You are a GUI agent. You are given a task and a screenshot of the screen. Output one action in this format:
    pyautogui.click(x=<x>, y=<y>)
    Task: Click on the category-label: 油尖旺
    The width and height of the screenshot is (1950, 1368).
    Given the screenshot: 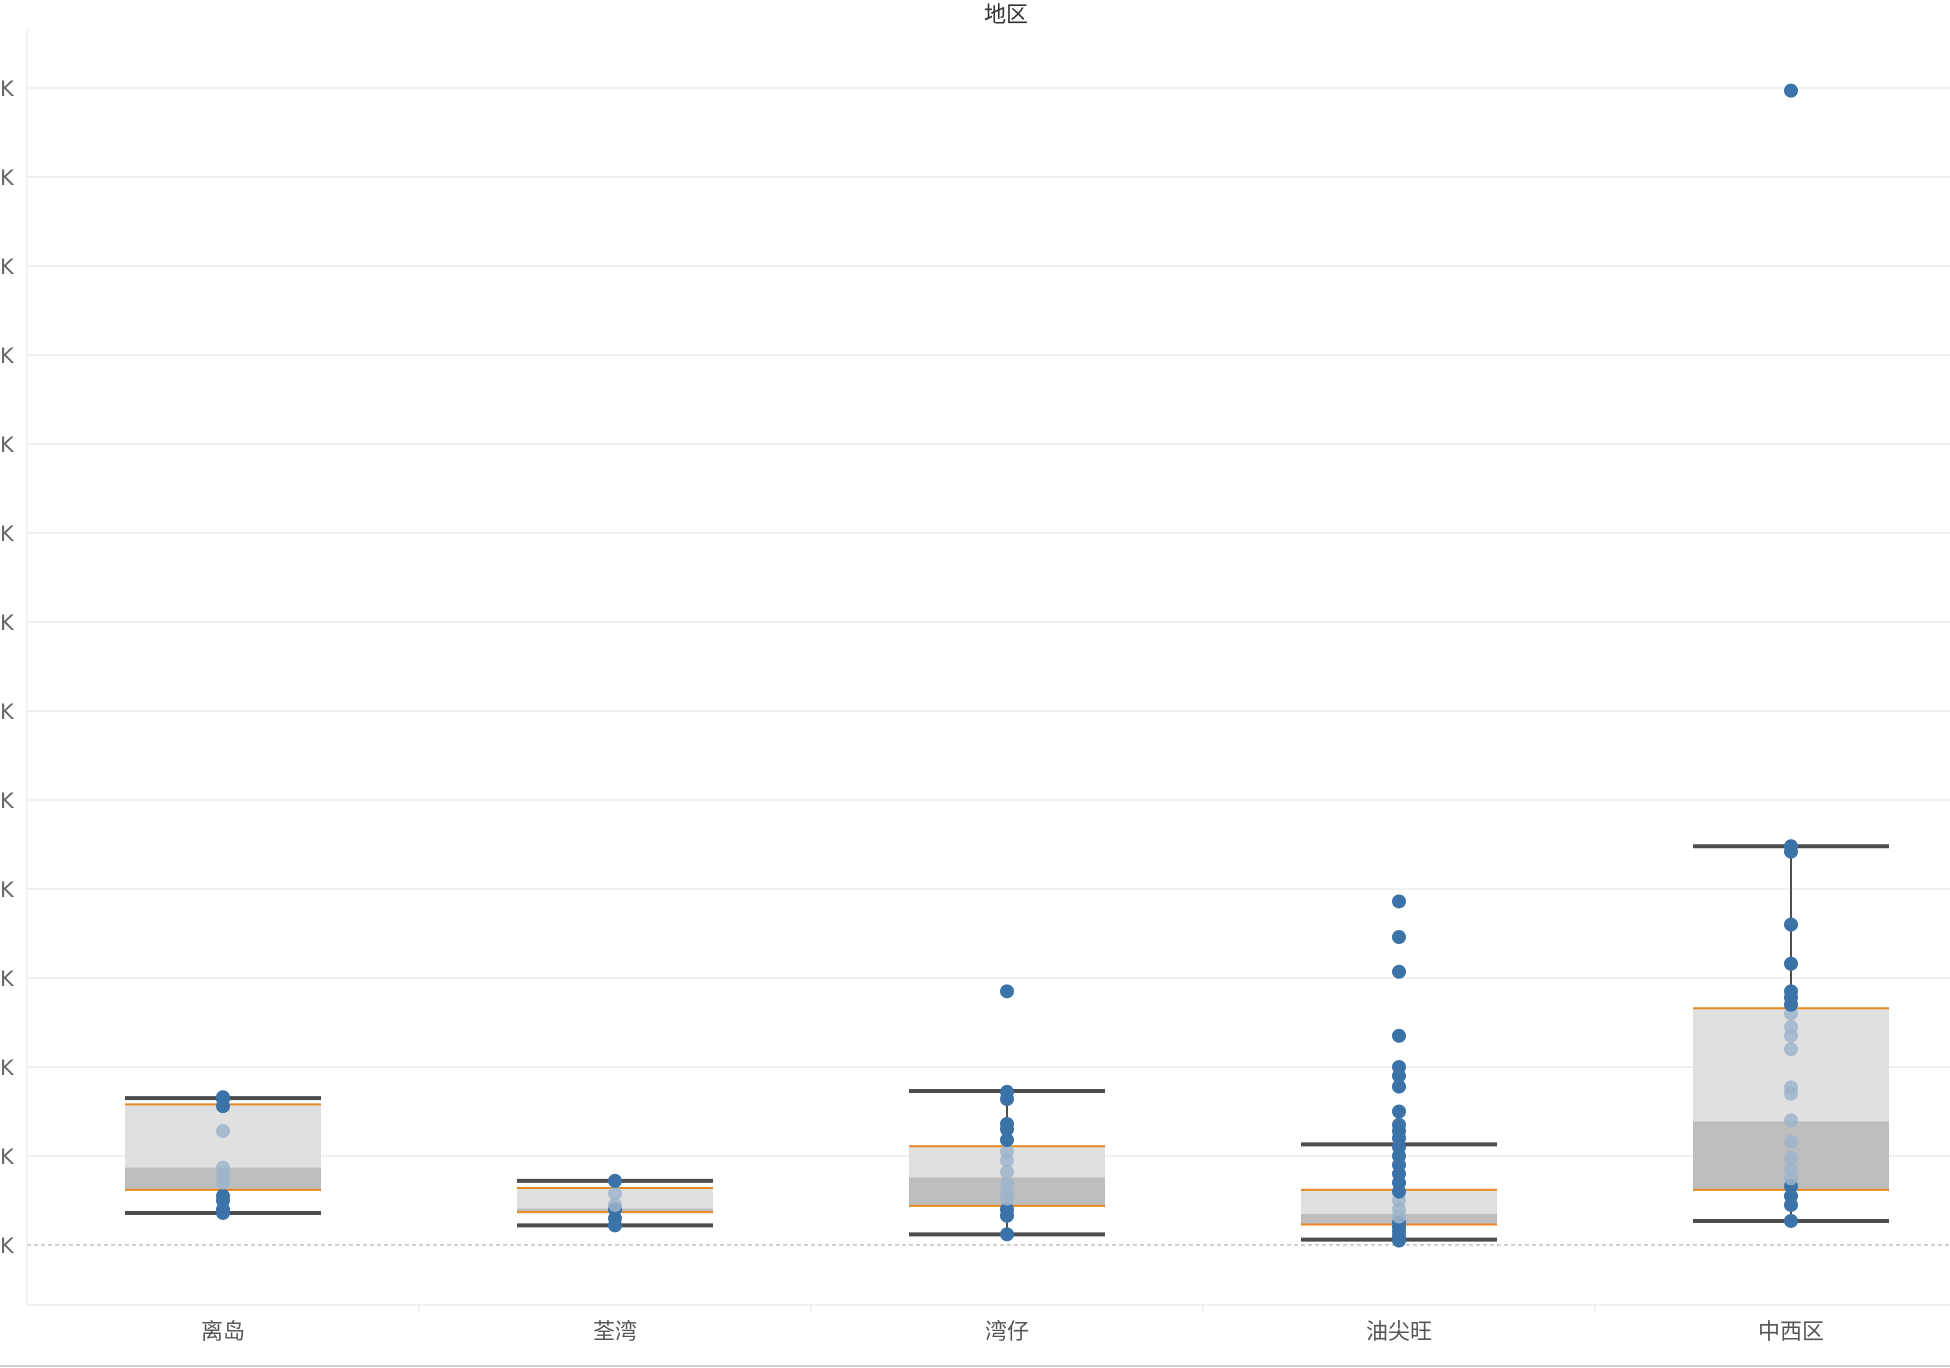 What is the action you would take?
    pyautogui.click(x=1399, y=1332)
    